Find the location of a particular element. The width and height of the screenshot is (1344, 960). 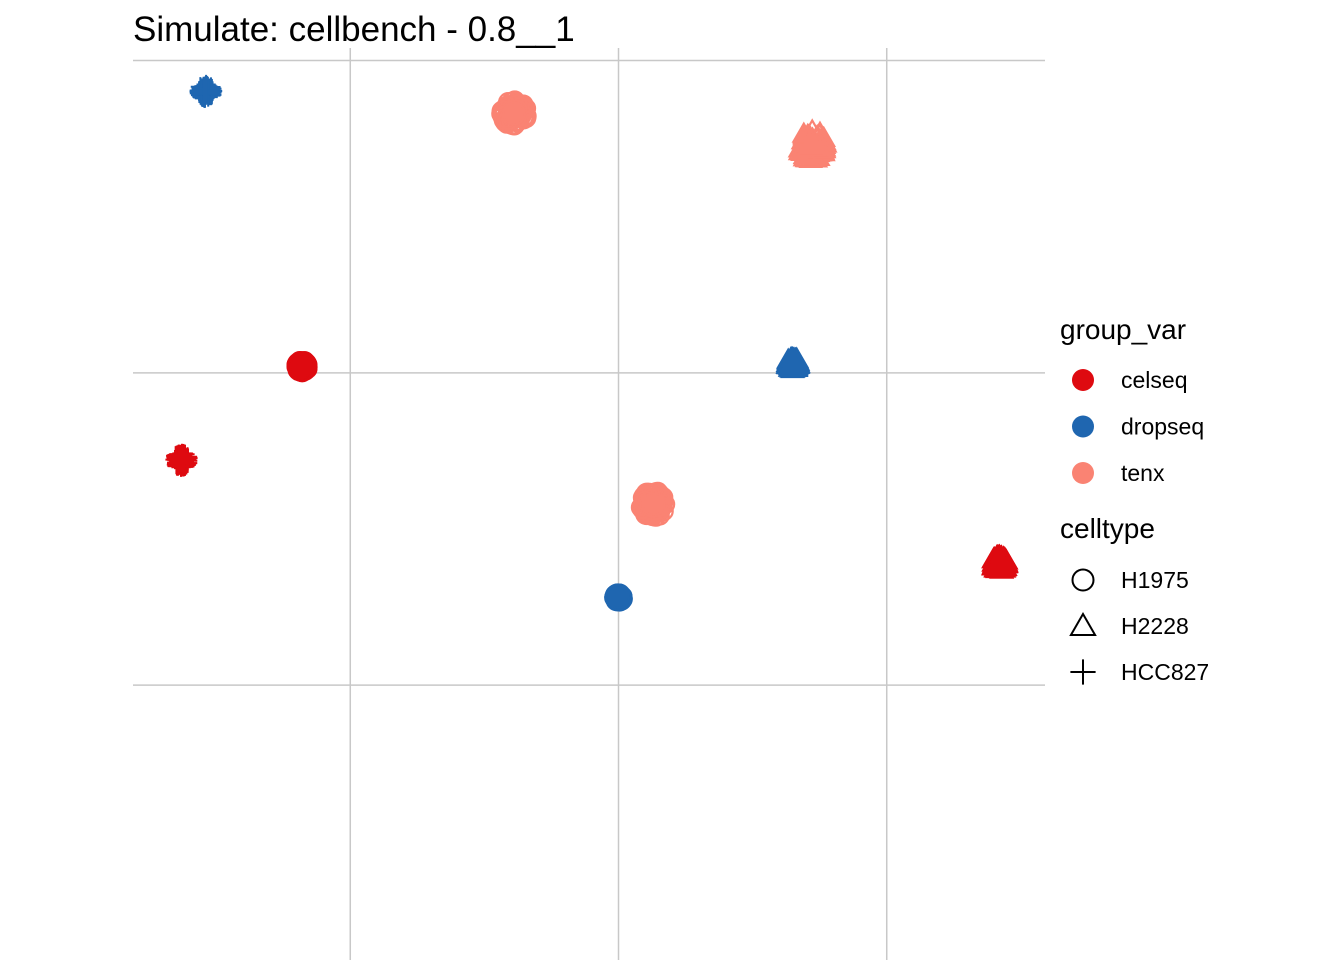

cluster-dropseq-HCC827 is located at coordinates (206, 91).